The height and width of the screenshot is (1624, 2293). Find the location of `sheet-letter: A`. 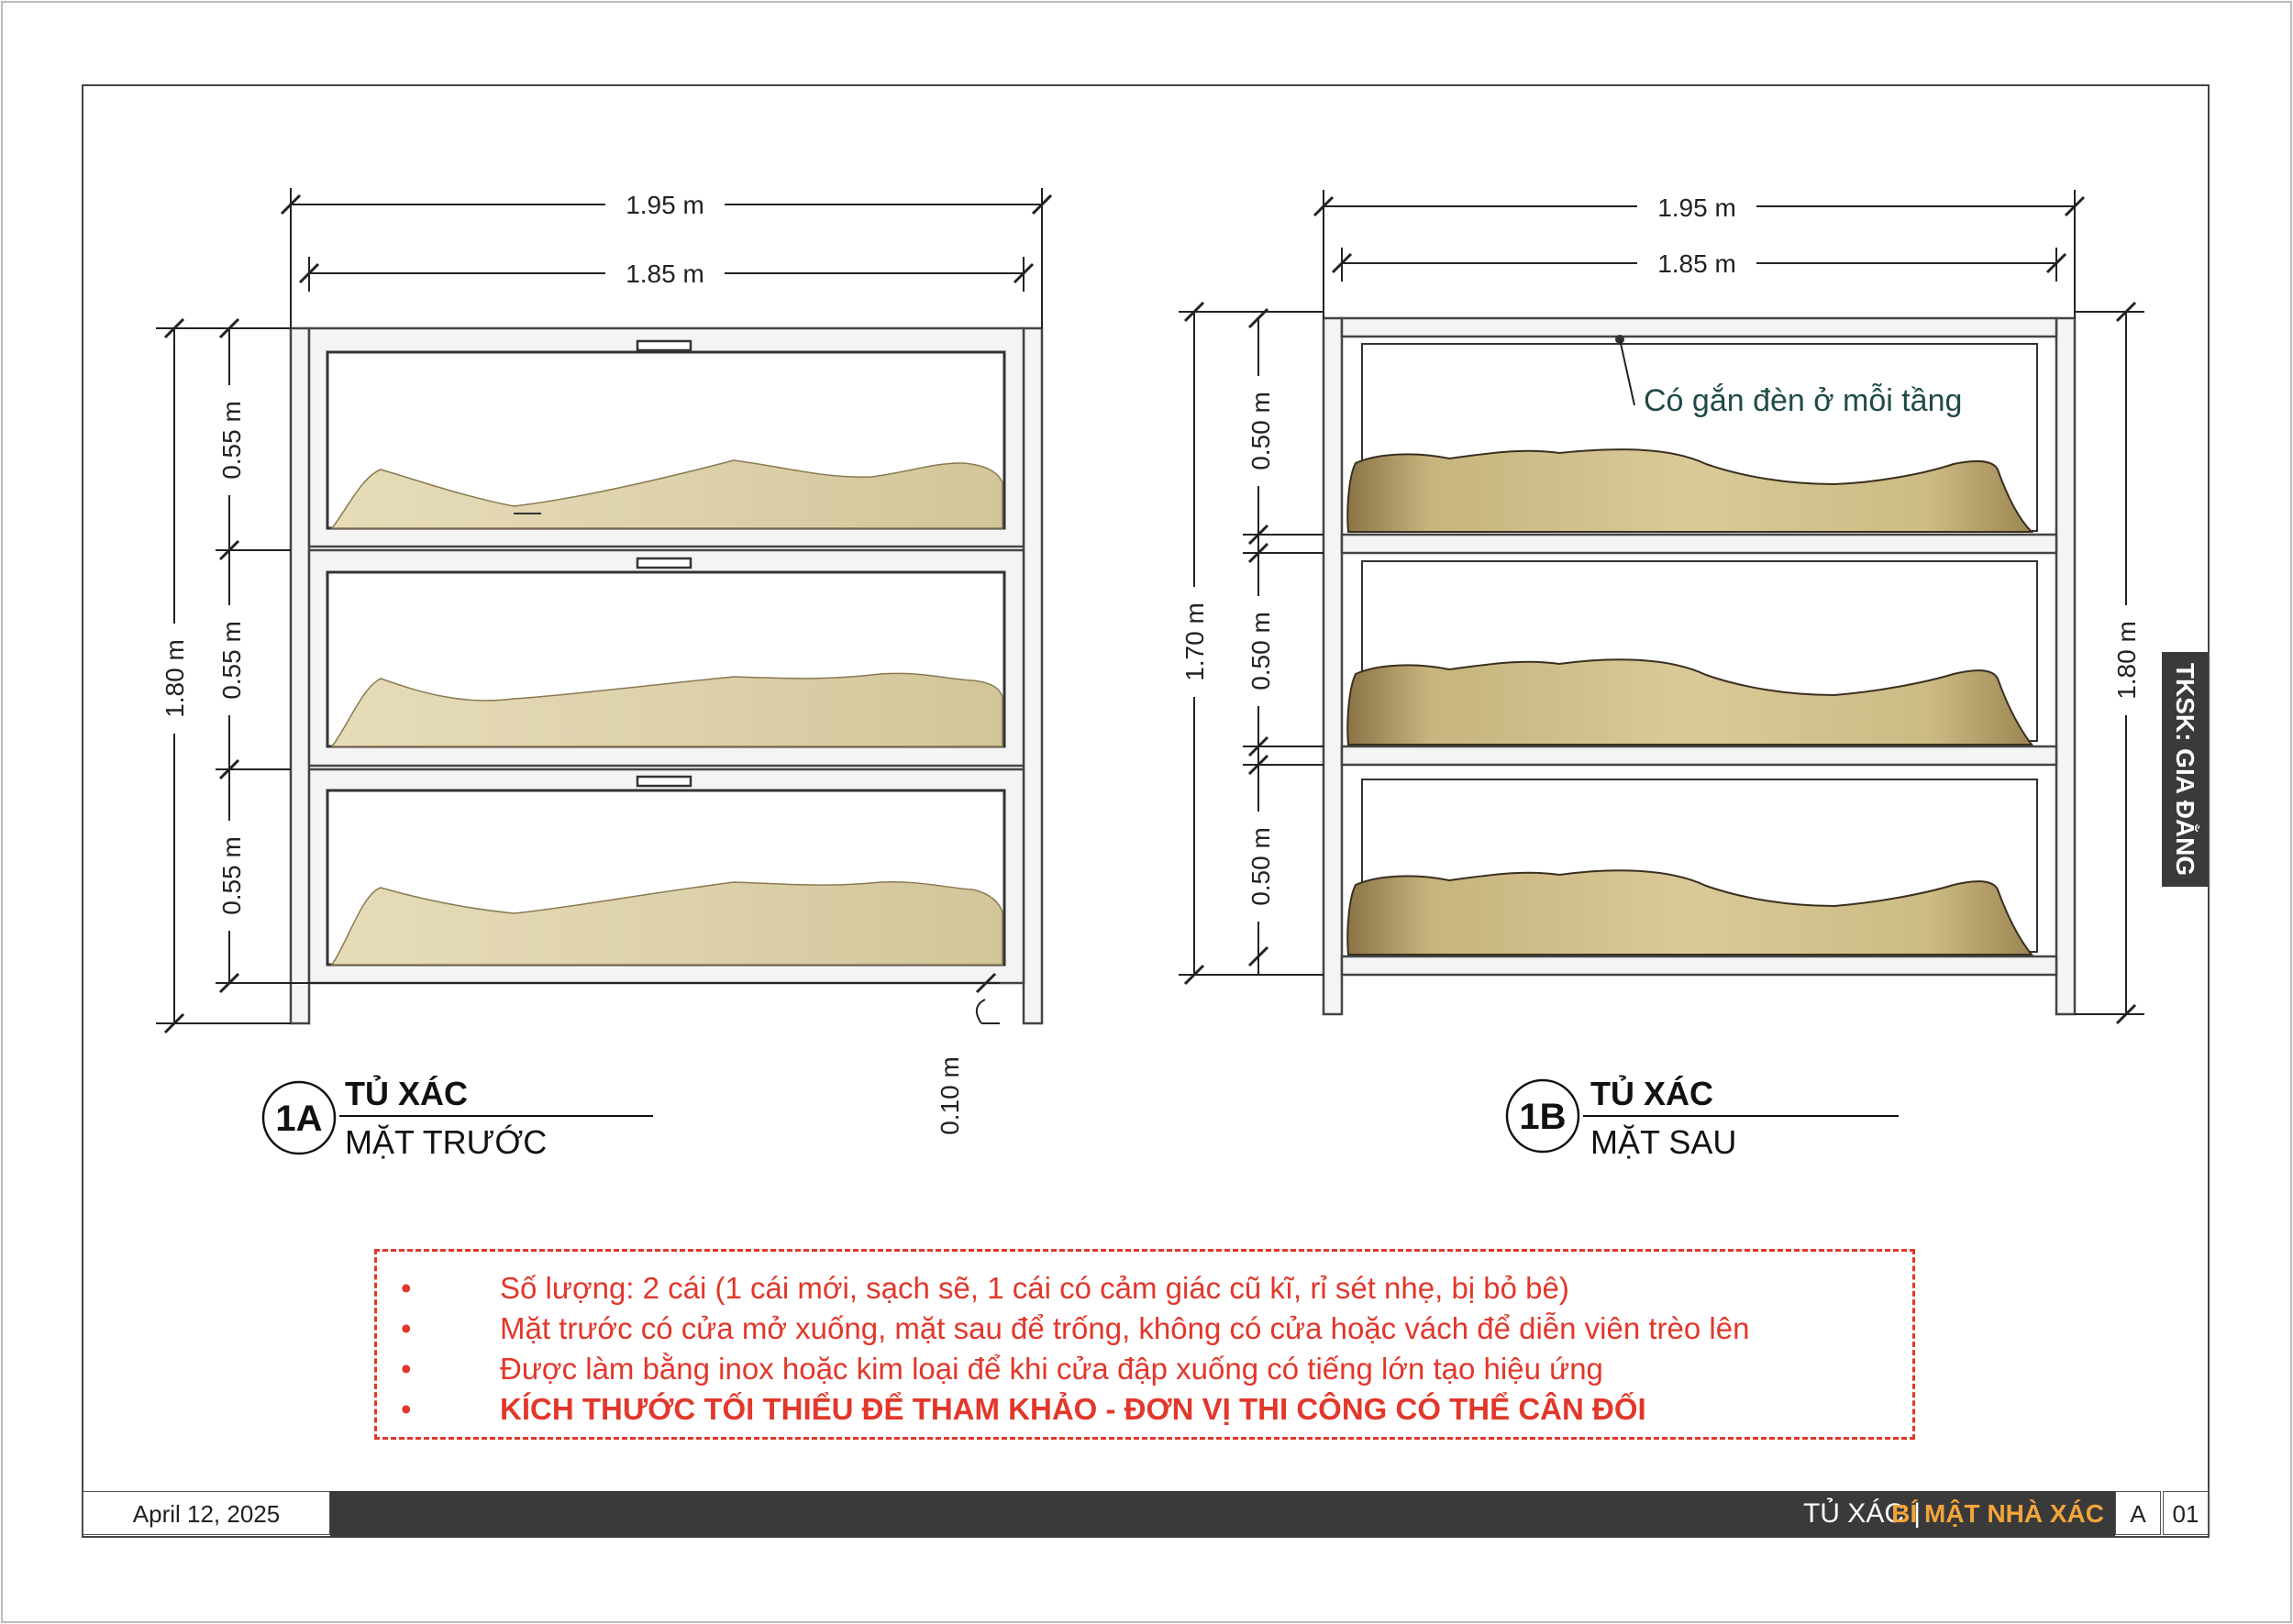

sheet-letter: A is located at coordinates (2138, 1513).